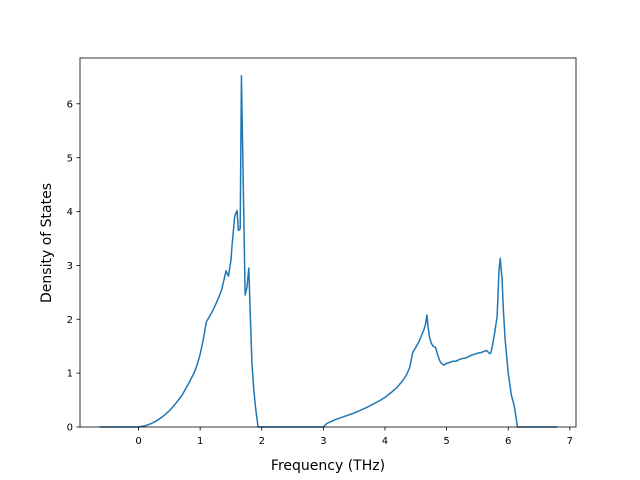  What do you see at coordinates (70, 212) in the screenshot?
I see `y-tick-label: 4` at bounding box center [70, 212].